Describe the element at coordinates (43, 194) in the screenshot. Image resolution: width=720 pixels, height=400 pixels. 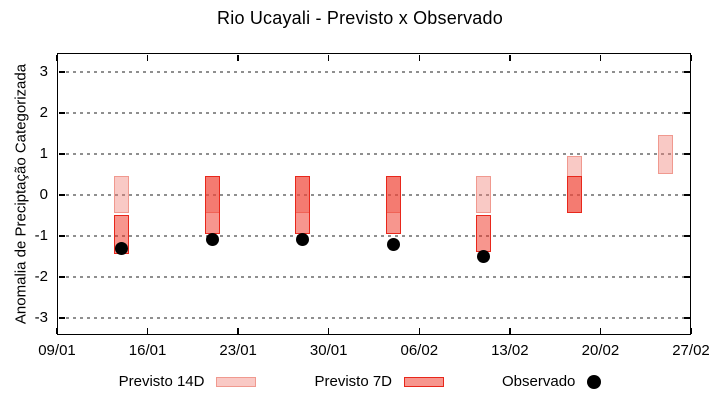
I see `y-tick-label: 0` at that location.